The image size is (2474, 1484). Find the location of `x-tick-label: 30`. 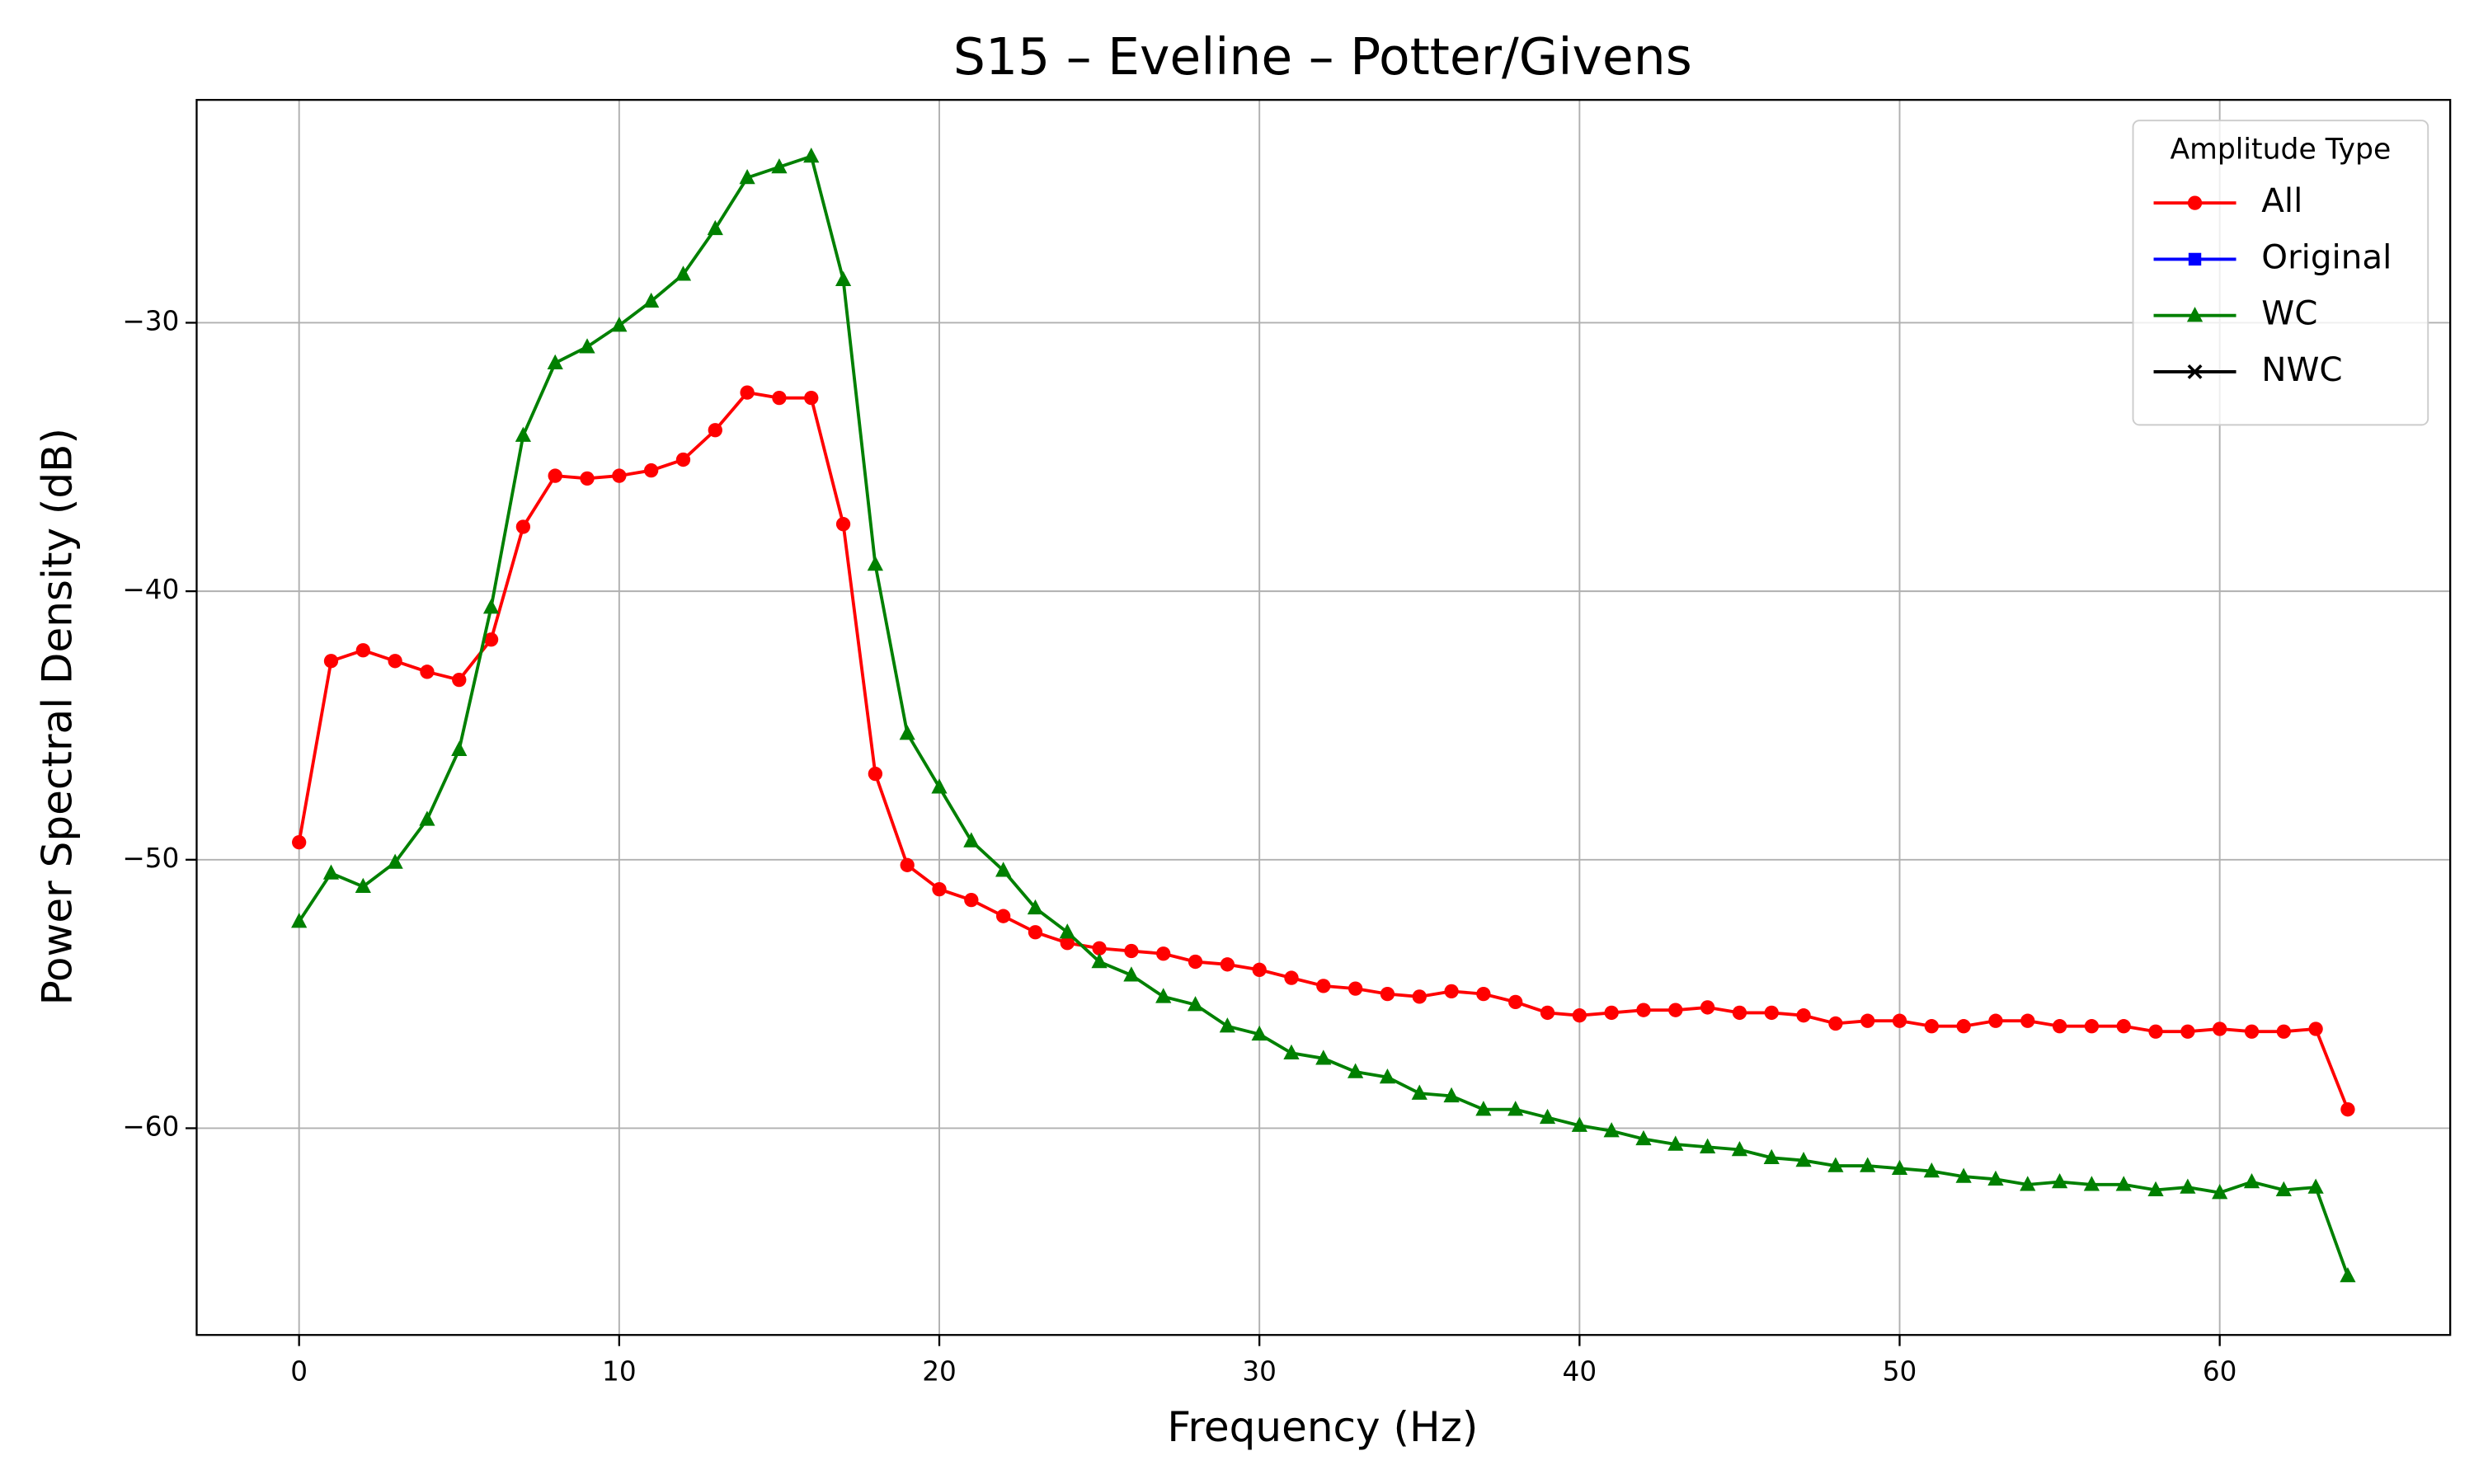

x-tick-label: 30 is located at coordinates (1259, 1371).